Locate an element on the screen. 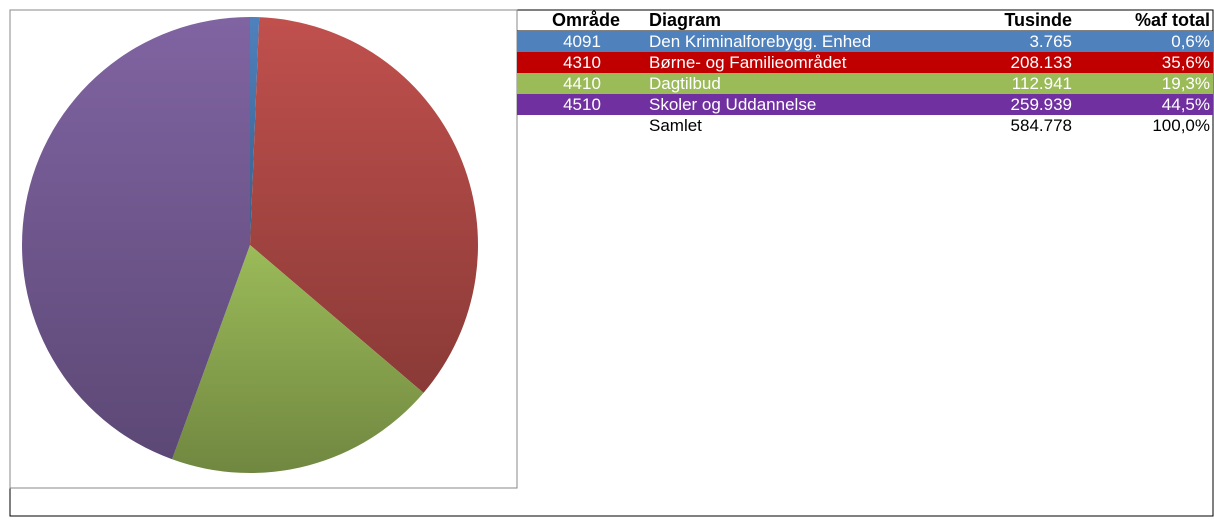 This screenshot has width=1214, height=522. area-name: Skoler og Uddannelse is located at coordinates (732, 104).